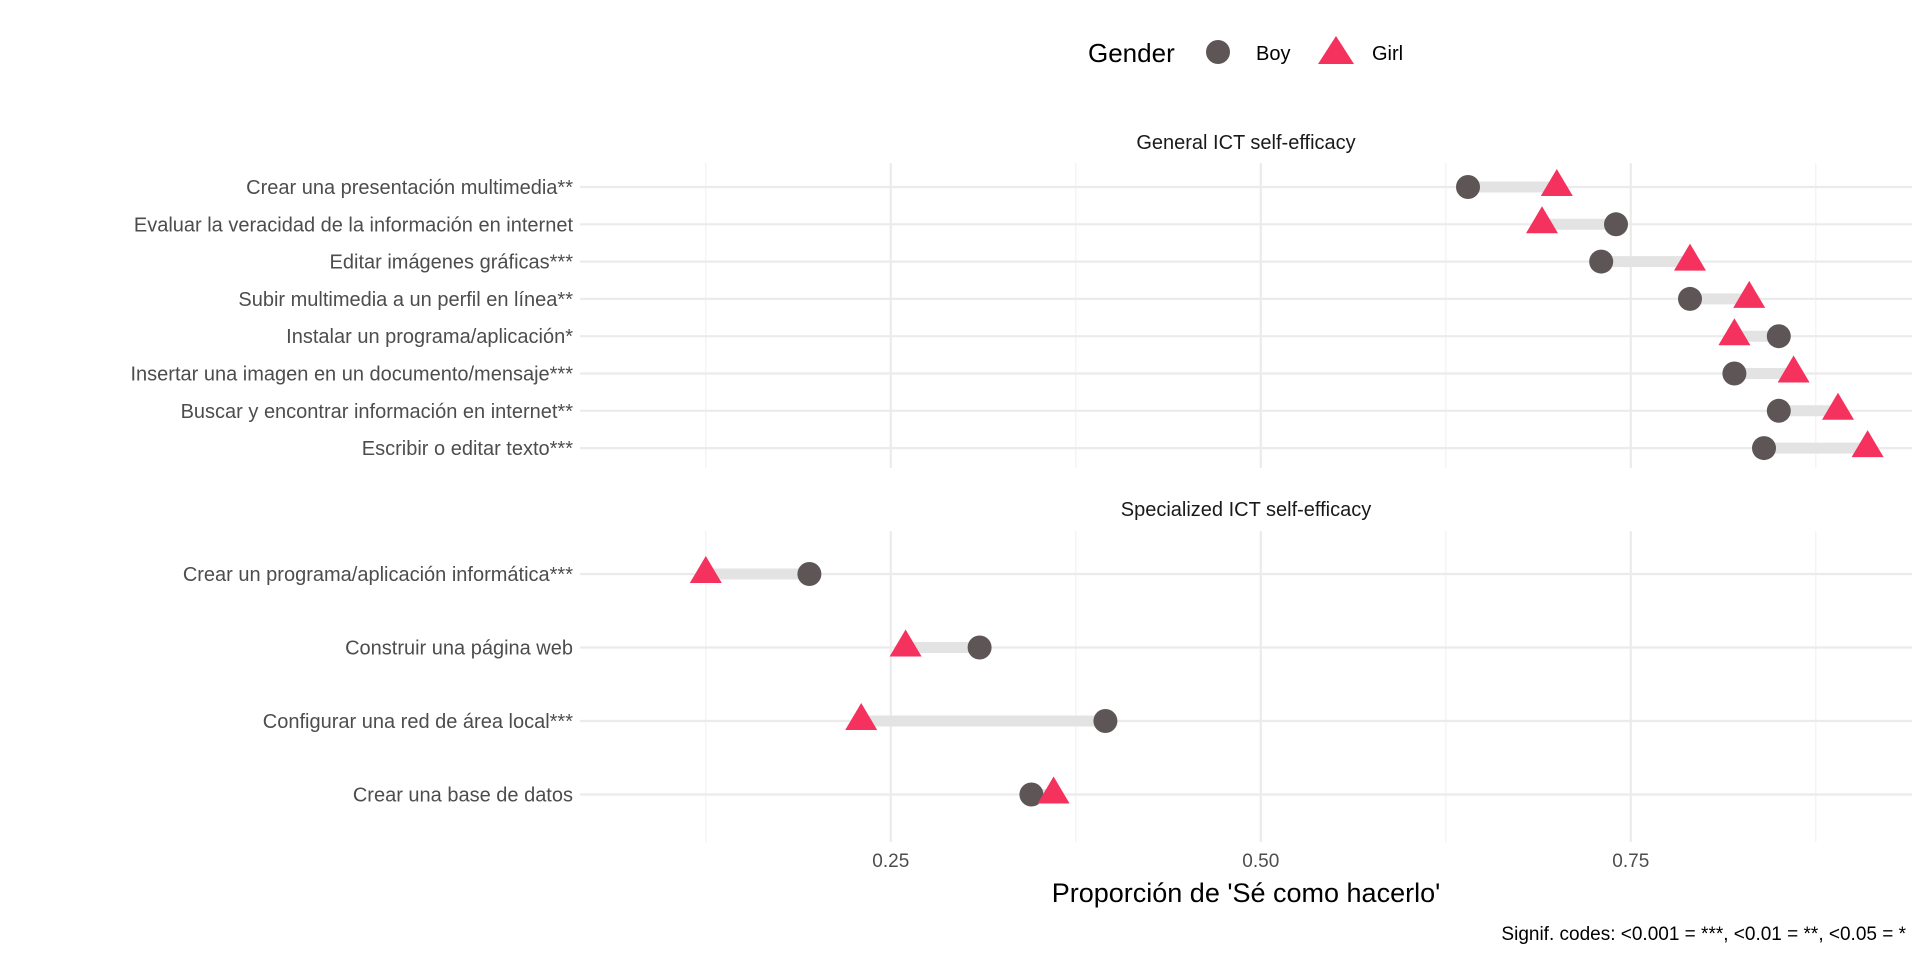 The image size is (1920, 960). I want to click on category-label: Configurar una red de área local***, so click(418, 722).